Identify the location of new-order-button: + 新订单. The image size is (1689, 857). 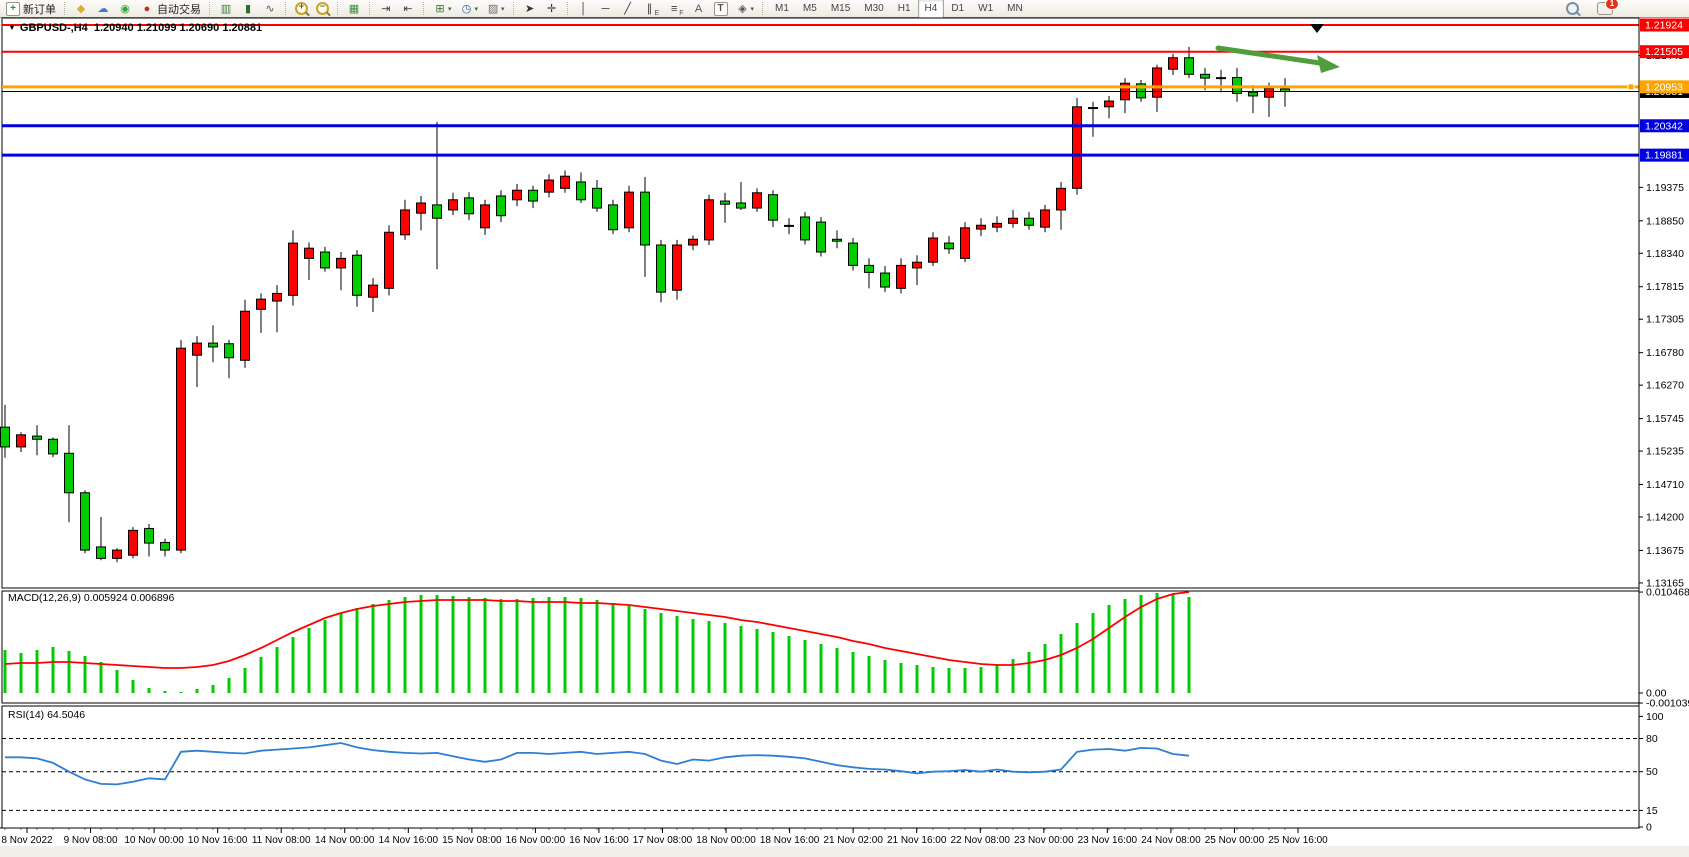
(31, 9).